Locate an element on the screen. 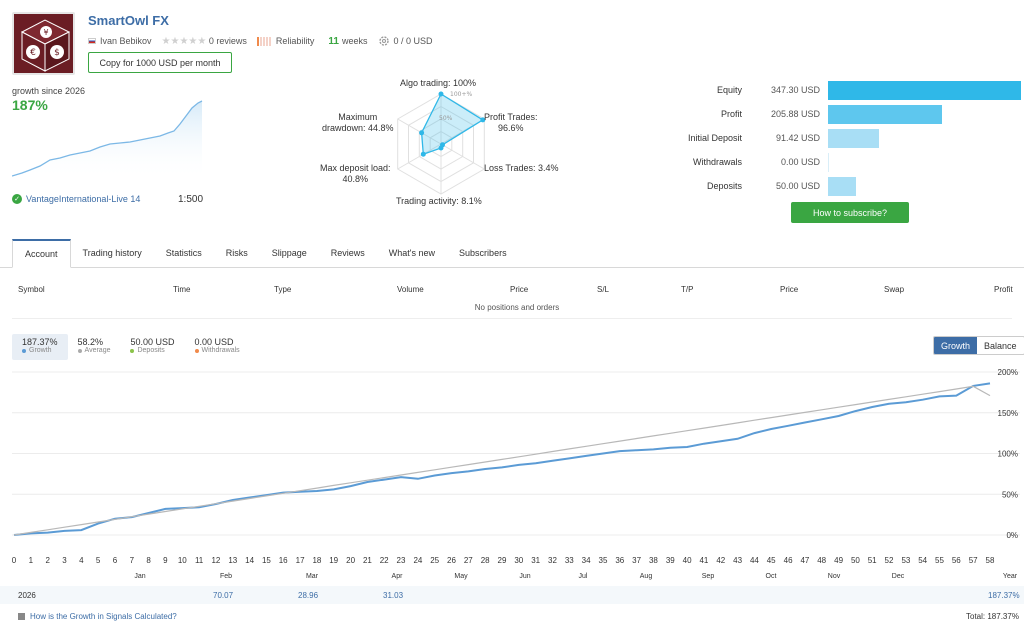  x-tick-label: 20 is located at coordinates (350, 560).